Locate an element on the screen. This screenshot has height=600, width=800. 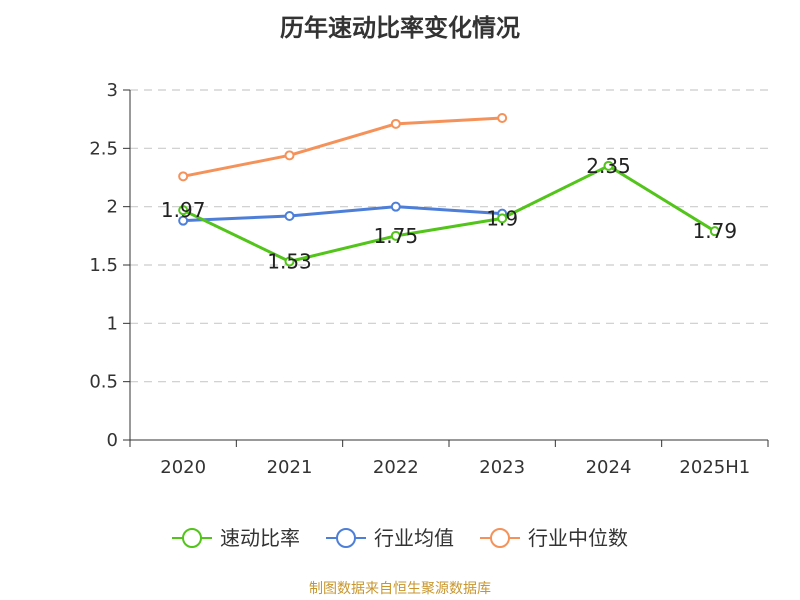
legend: 速动比率 行业均值 行业中位数 is located at coordinates (400, 538).